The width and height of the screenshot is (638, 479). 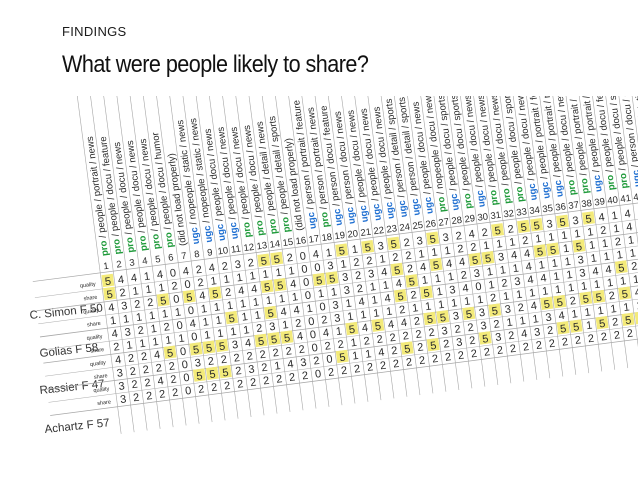 I want to click on row-kind-label: share, so click(x=101, y=377).